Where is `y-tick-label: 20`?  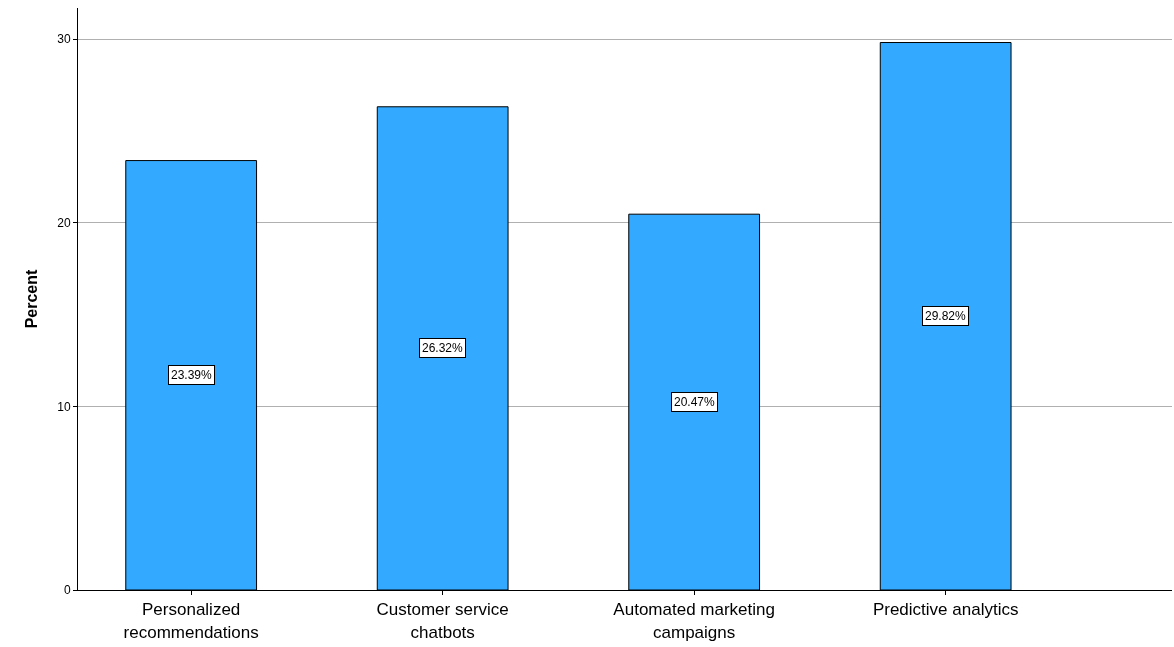
y-tick-label: 20 is located at coordinates (64, 223).